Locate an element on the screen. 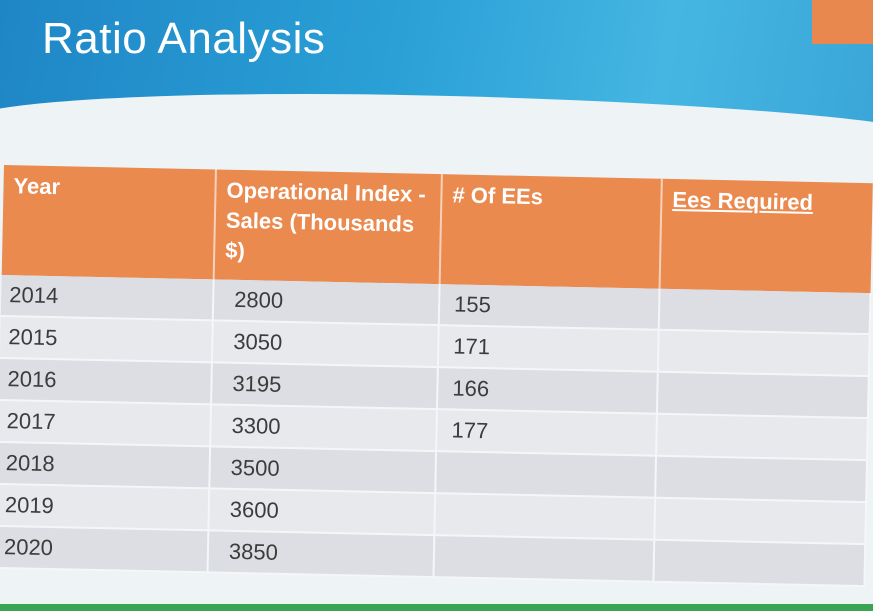 This screenshot has height=611, width=873. cell-year: 2014 is located at coordinates (107, 297).